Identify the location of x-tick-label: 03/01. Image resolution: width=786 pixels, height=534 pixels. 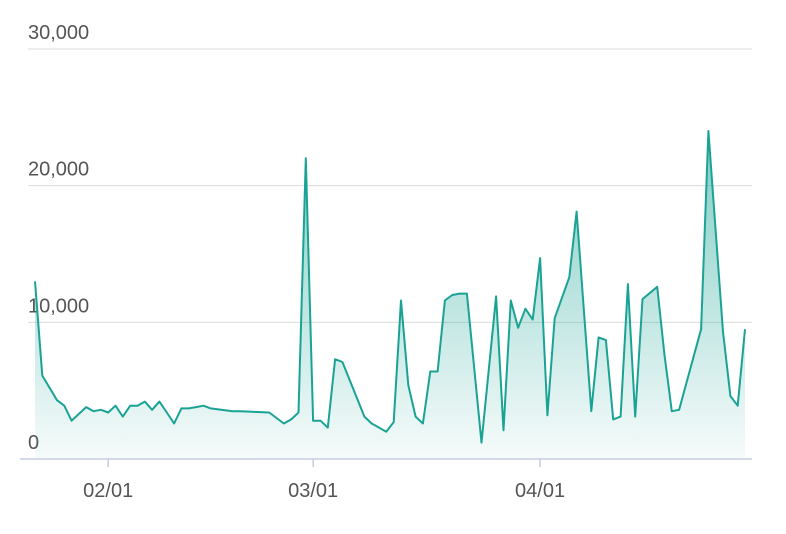
(313, 491).